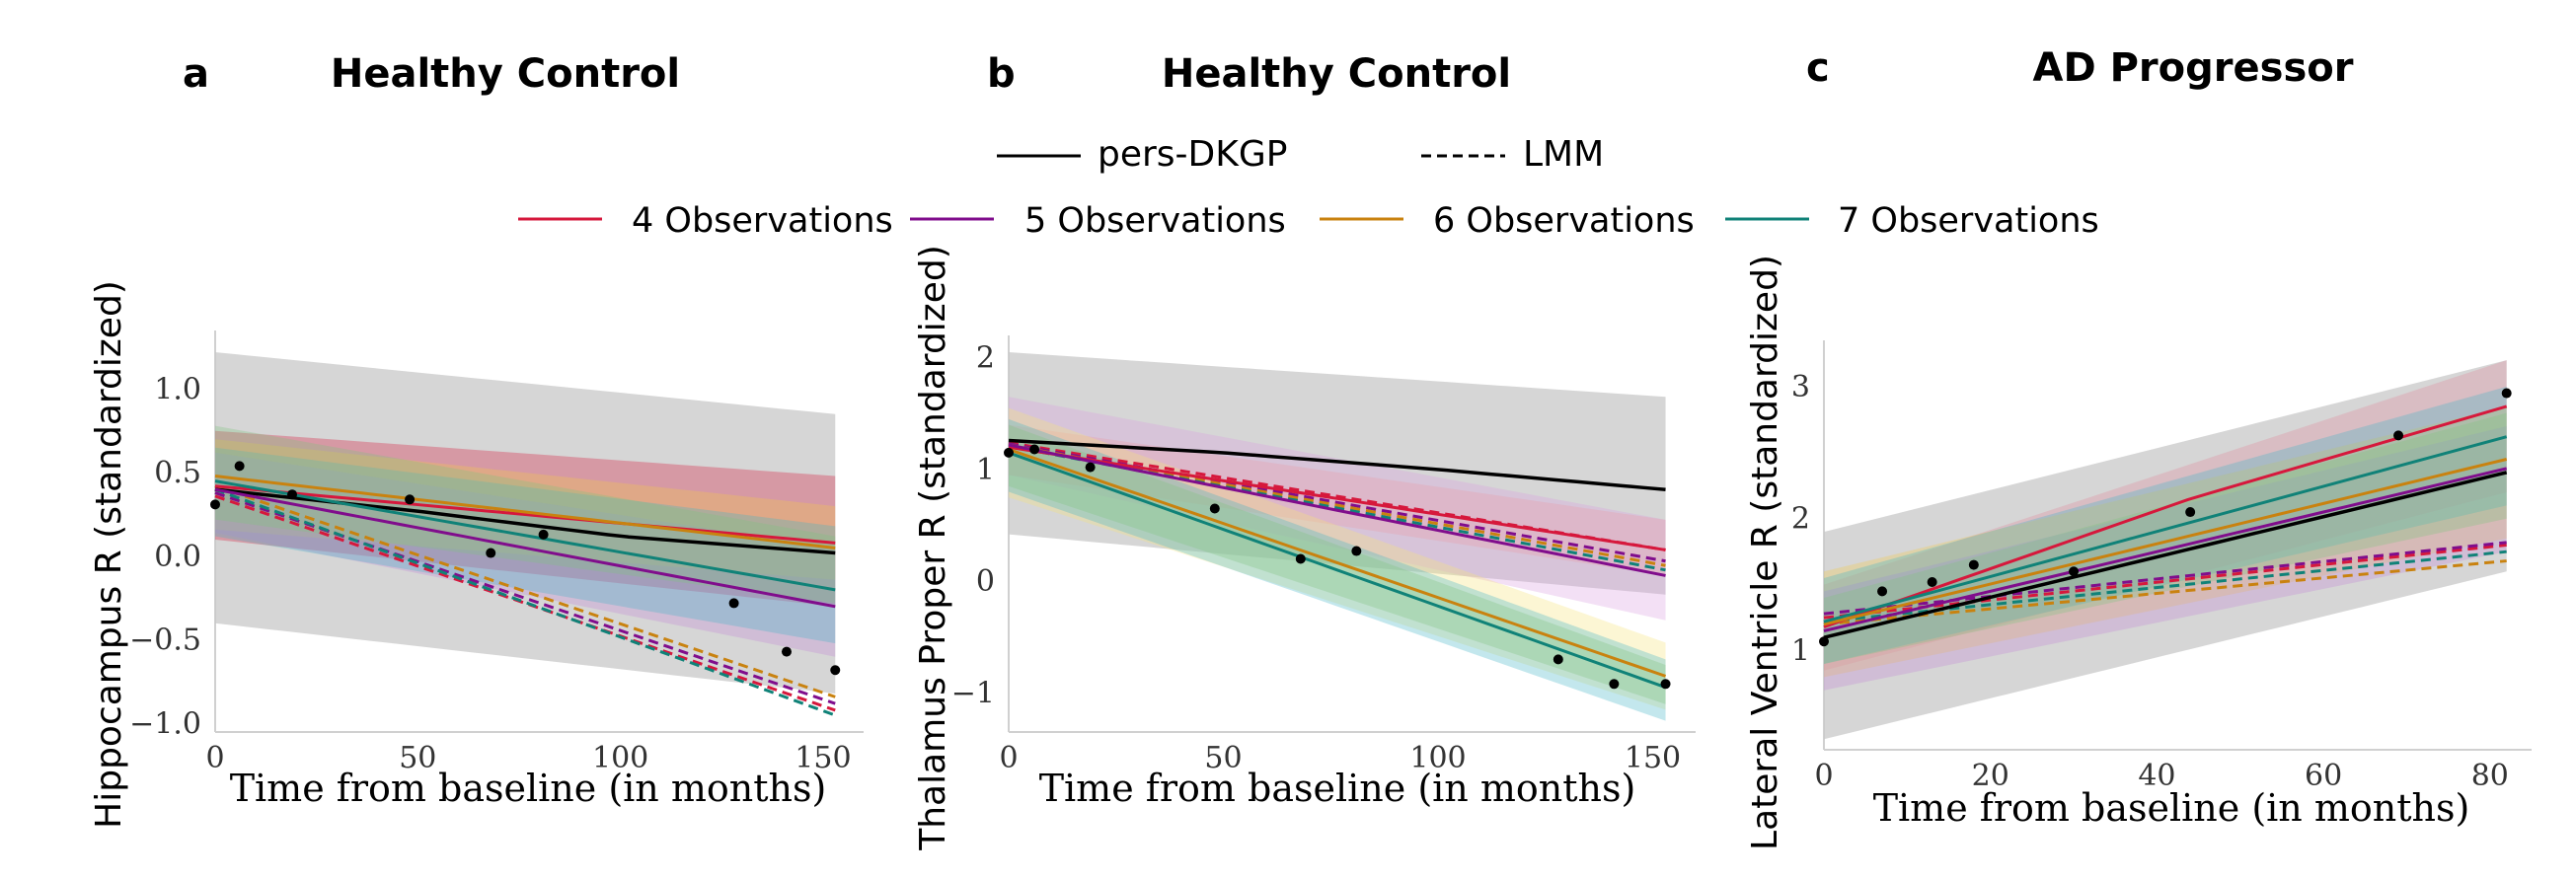 The height and width of the screenshot is (879, 2576). Describe the element at coordinates (1001, 74) in the screenshot. I see `panel-b-letter: b` at that location.